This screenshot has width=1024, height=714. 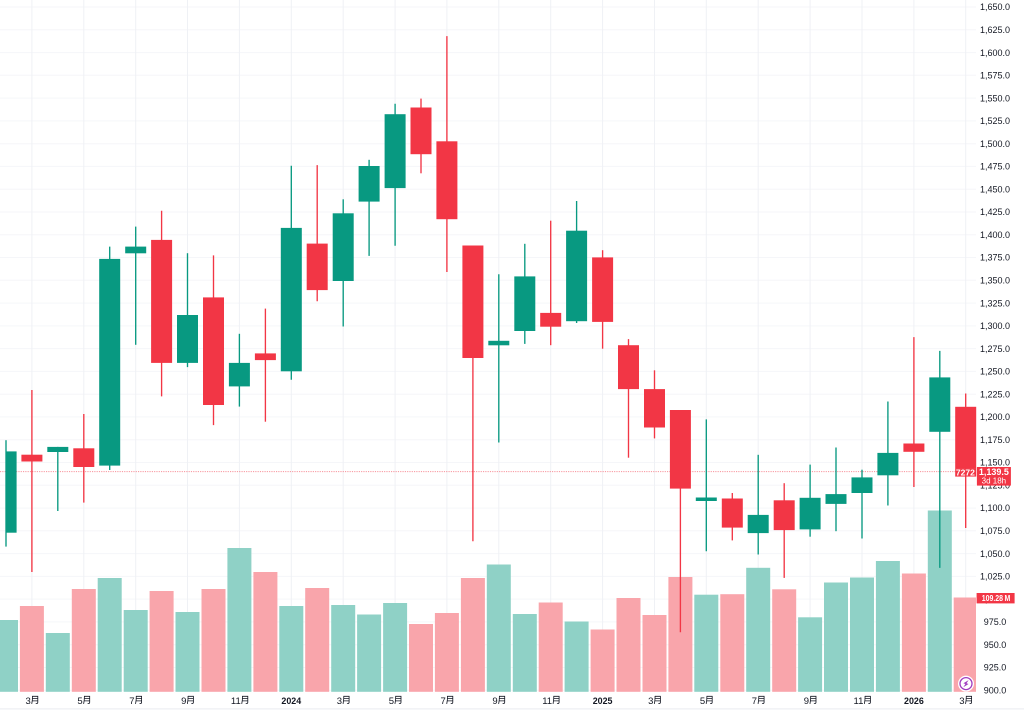 What do you see at coordinates (291, 701) in the screenshot?
I see `svg-text: 2024` at bounding box center [291, 701].